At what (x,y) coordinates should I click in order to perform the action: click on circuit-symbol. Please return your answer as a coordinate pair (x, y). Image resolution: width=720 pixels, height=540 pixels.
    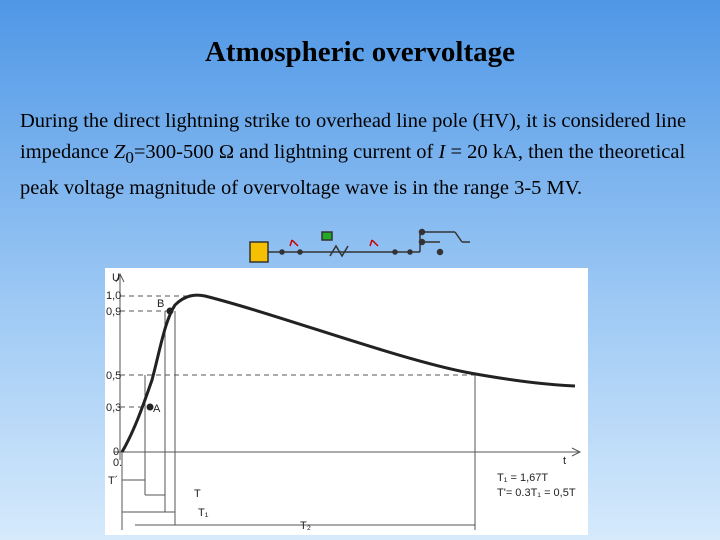
    Looking at the image, I should click on (359, 245).